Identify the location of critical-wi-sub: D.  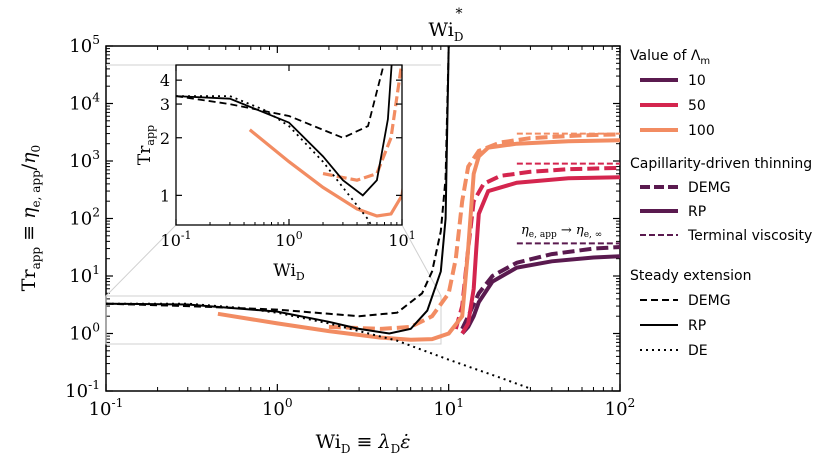
(459, 37).